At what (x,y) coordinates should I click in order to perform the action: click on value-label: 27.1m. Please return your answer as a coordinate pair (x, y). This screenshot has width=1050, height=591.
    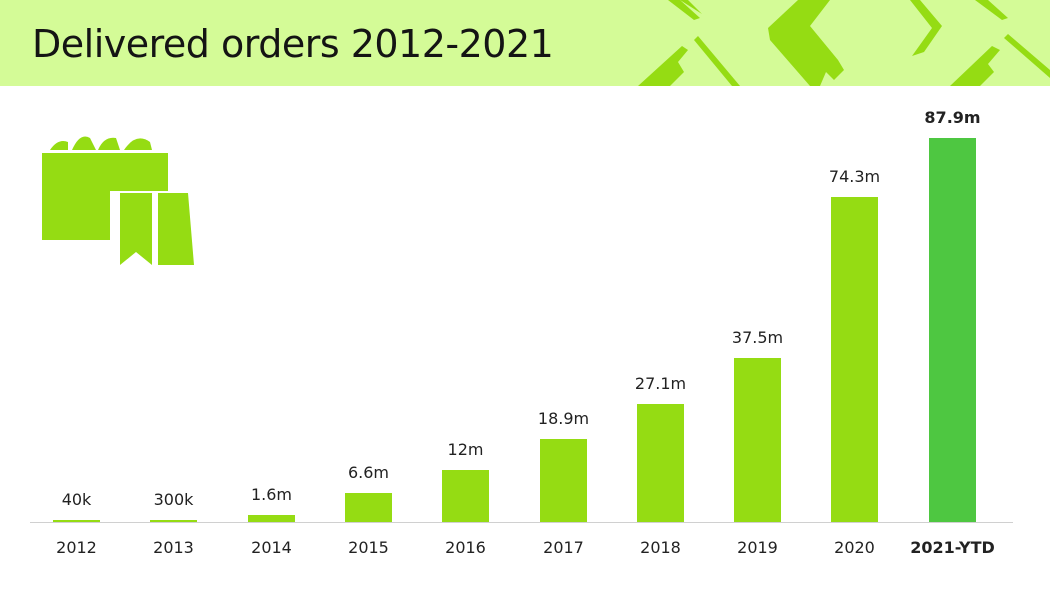
    Looking at the image, I should click on (660, 383).